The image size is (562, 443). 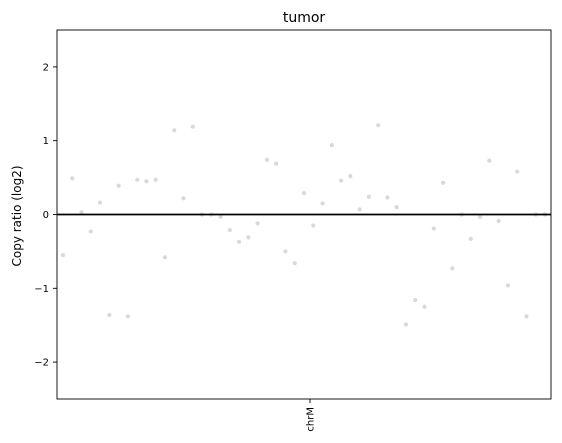 What do you see at coordinates (311, 419) in the screenshot?
I see `x-tick-label: chrM` at bounding box center [311, 419].